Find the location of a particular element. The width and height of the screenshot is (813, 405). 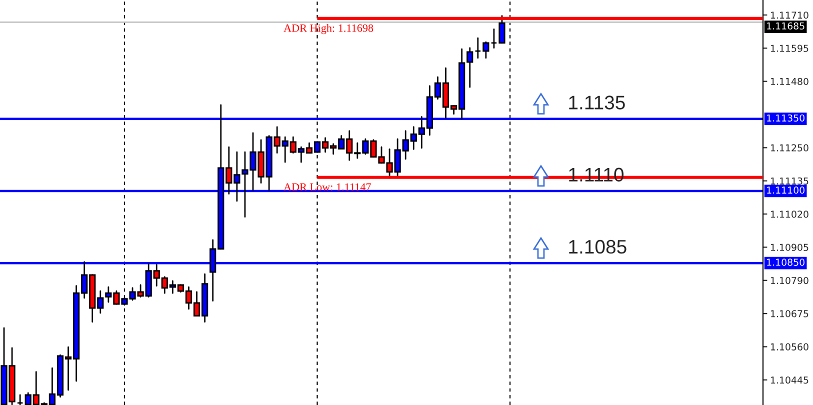

ref-line-label: ADR High: 1.11698 is located at coordinates (329, 29).